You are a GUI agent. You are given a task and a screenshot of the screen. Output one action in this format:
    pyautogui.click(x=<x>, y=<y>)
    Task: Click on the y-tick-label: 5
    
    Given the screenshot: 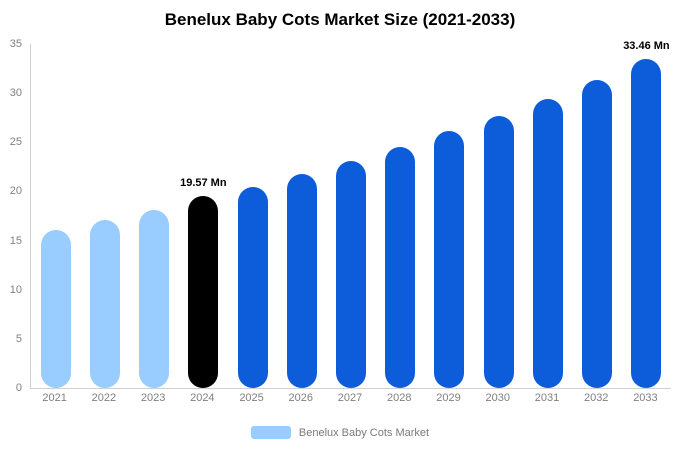 What is the action you would take?
    pyautogui.click(x=18, y=338)
    